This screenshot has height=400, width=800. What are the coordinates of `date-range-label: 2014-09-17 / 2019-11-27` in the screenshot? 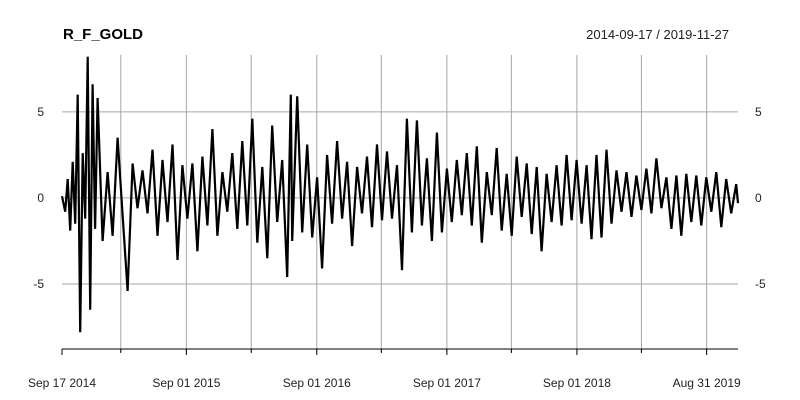 It's located at (657, 34).